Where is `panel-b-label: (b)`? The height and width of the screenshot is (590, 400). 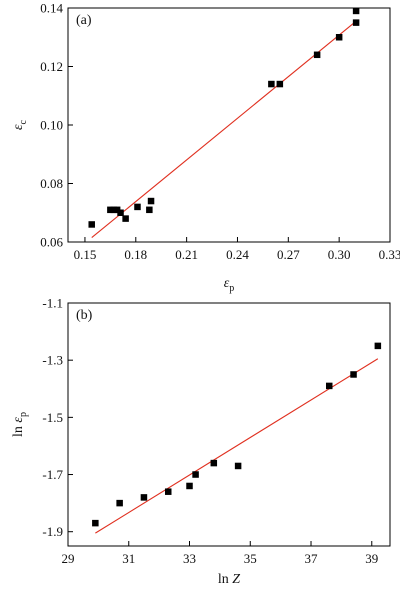 panel-b-label: (b) is located at coordinates (84, 315).